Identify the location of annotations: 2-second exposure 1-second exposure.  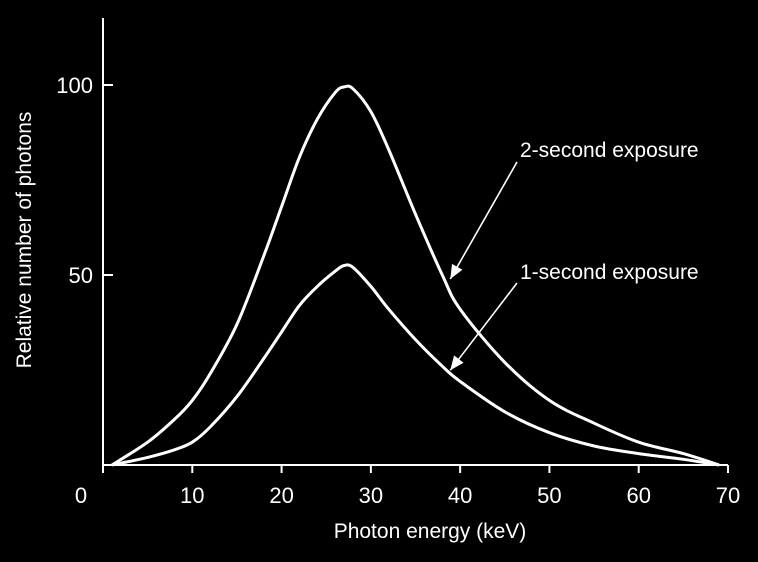
(574, 255).